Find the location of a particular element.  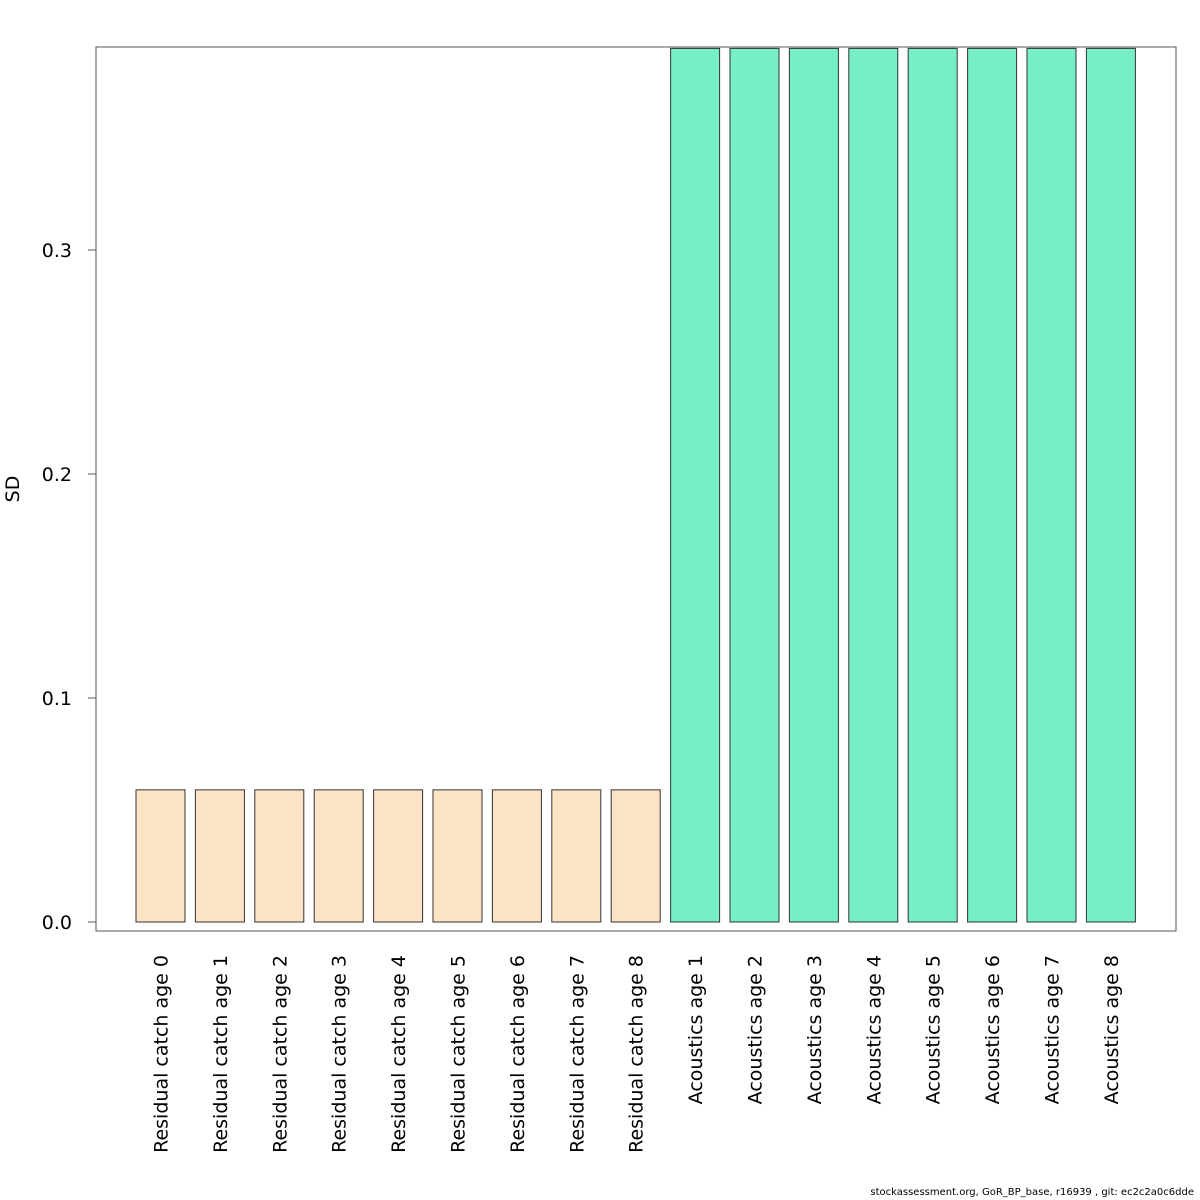

x-tick-label: Residual catch age 4 is located at coordinates (399, 1054).